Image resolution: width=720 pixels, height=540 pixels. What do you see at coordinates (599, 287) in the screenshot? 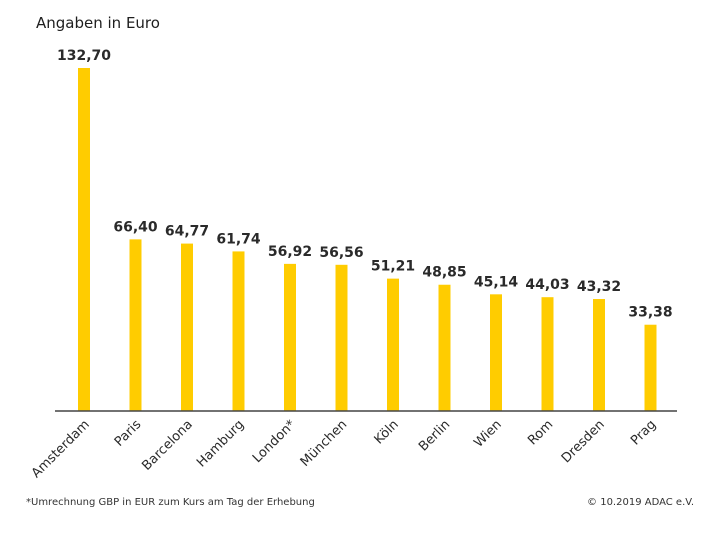
I see `value-label: 43,32` at bounding box center [599, 287].